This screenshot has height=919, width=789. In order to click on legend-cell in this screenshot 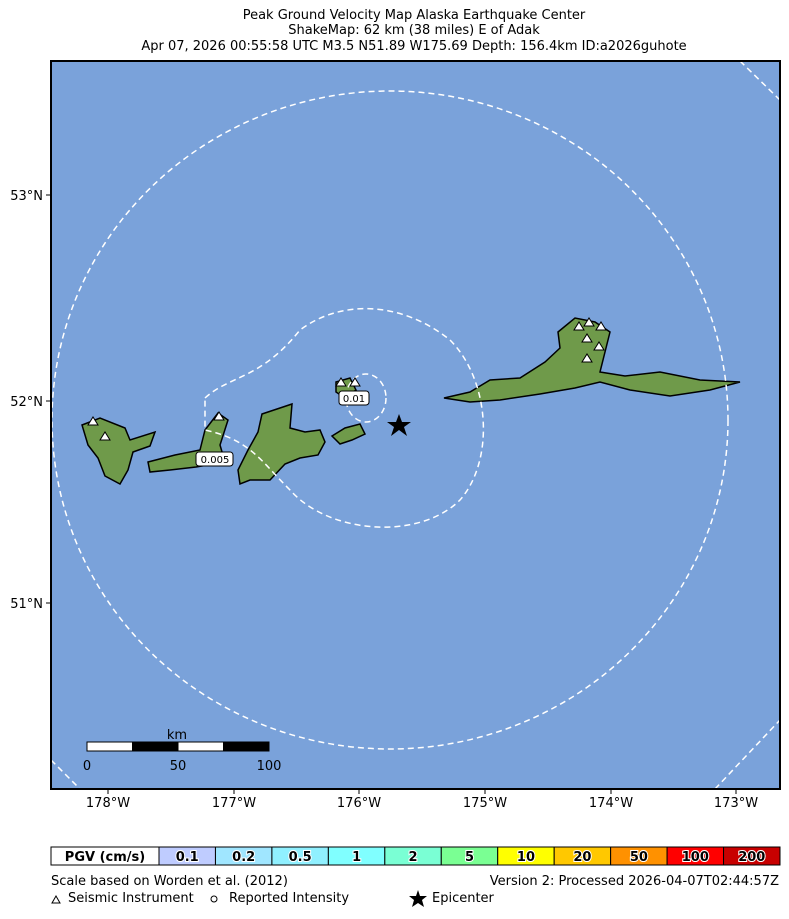, I will do `click(752, 856)`.